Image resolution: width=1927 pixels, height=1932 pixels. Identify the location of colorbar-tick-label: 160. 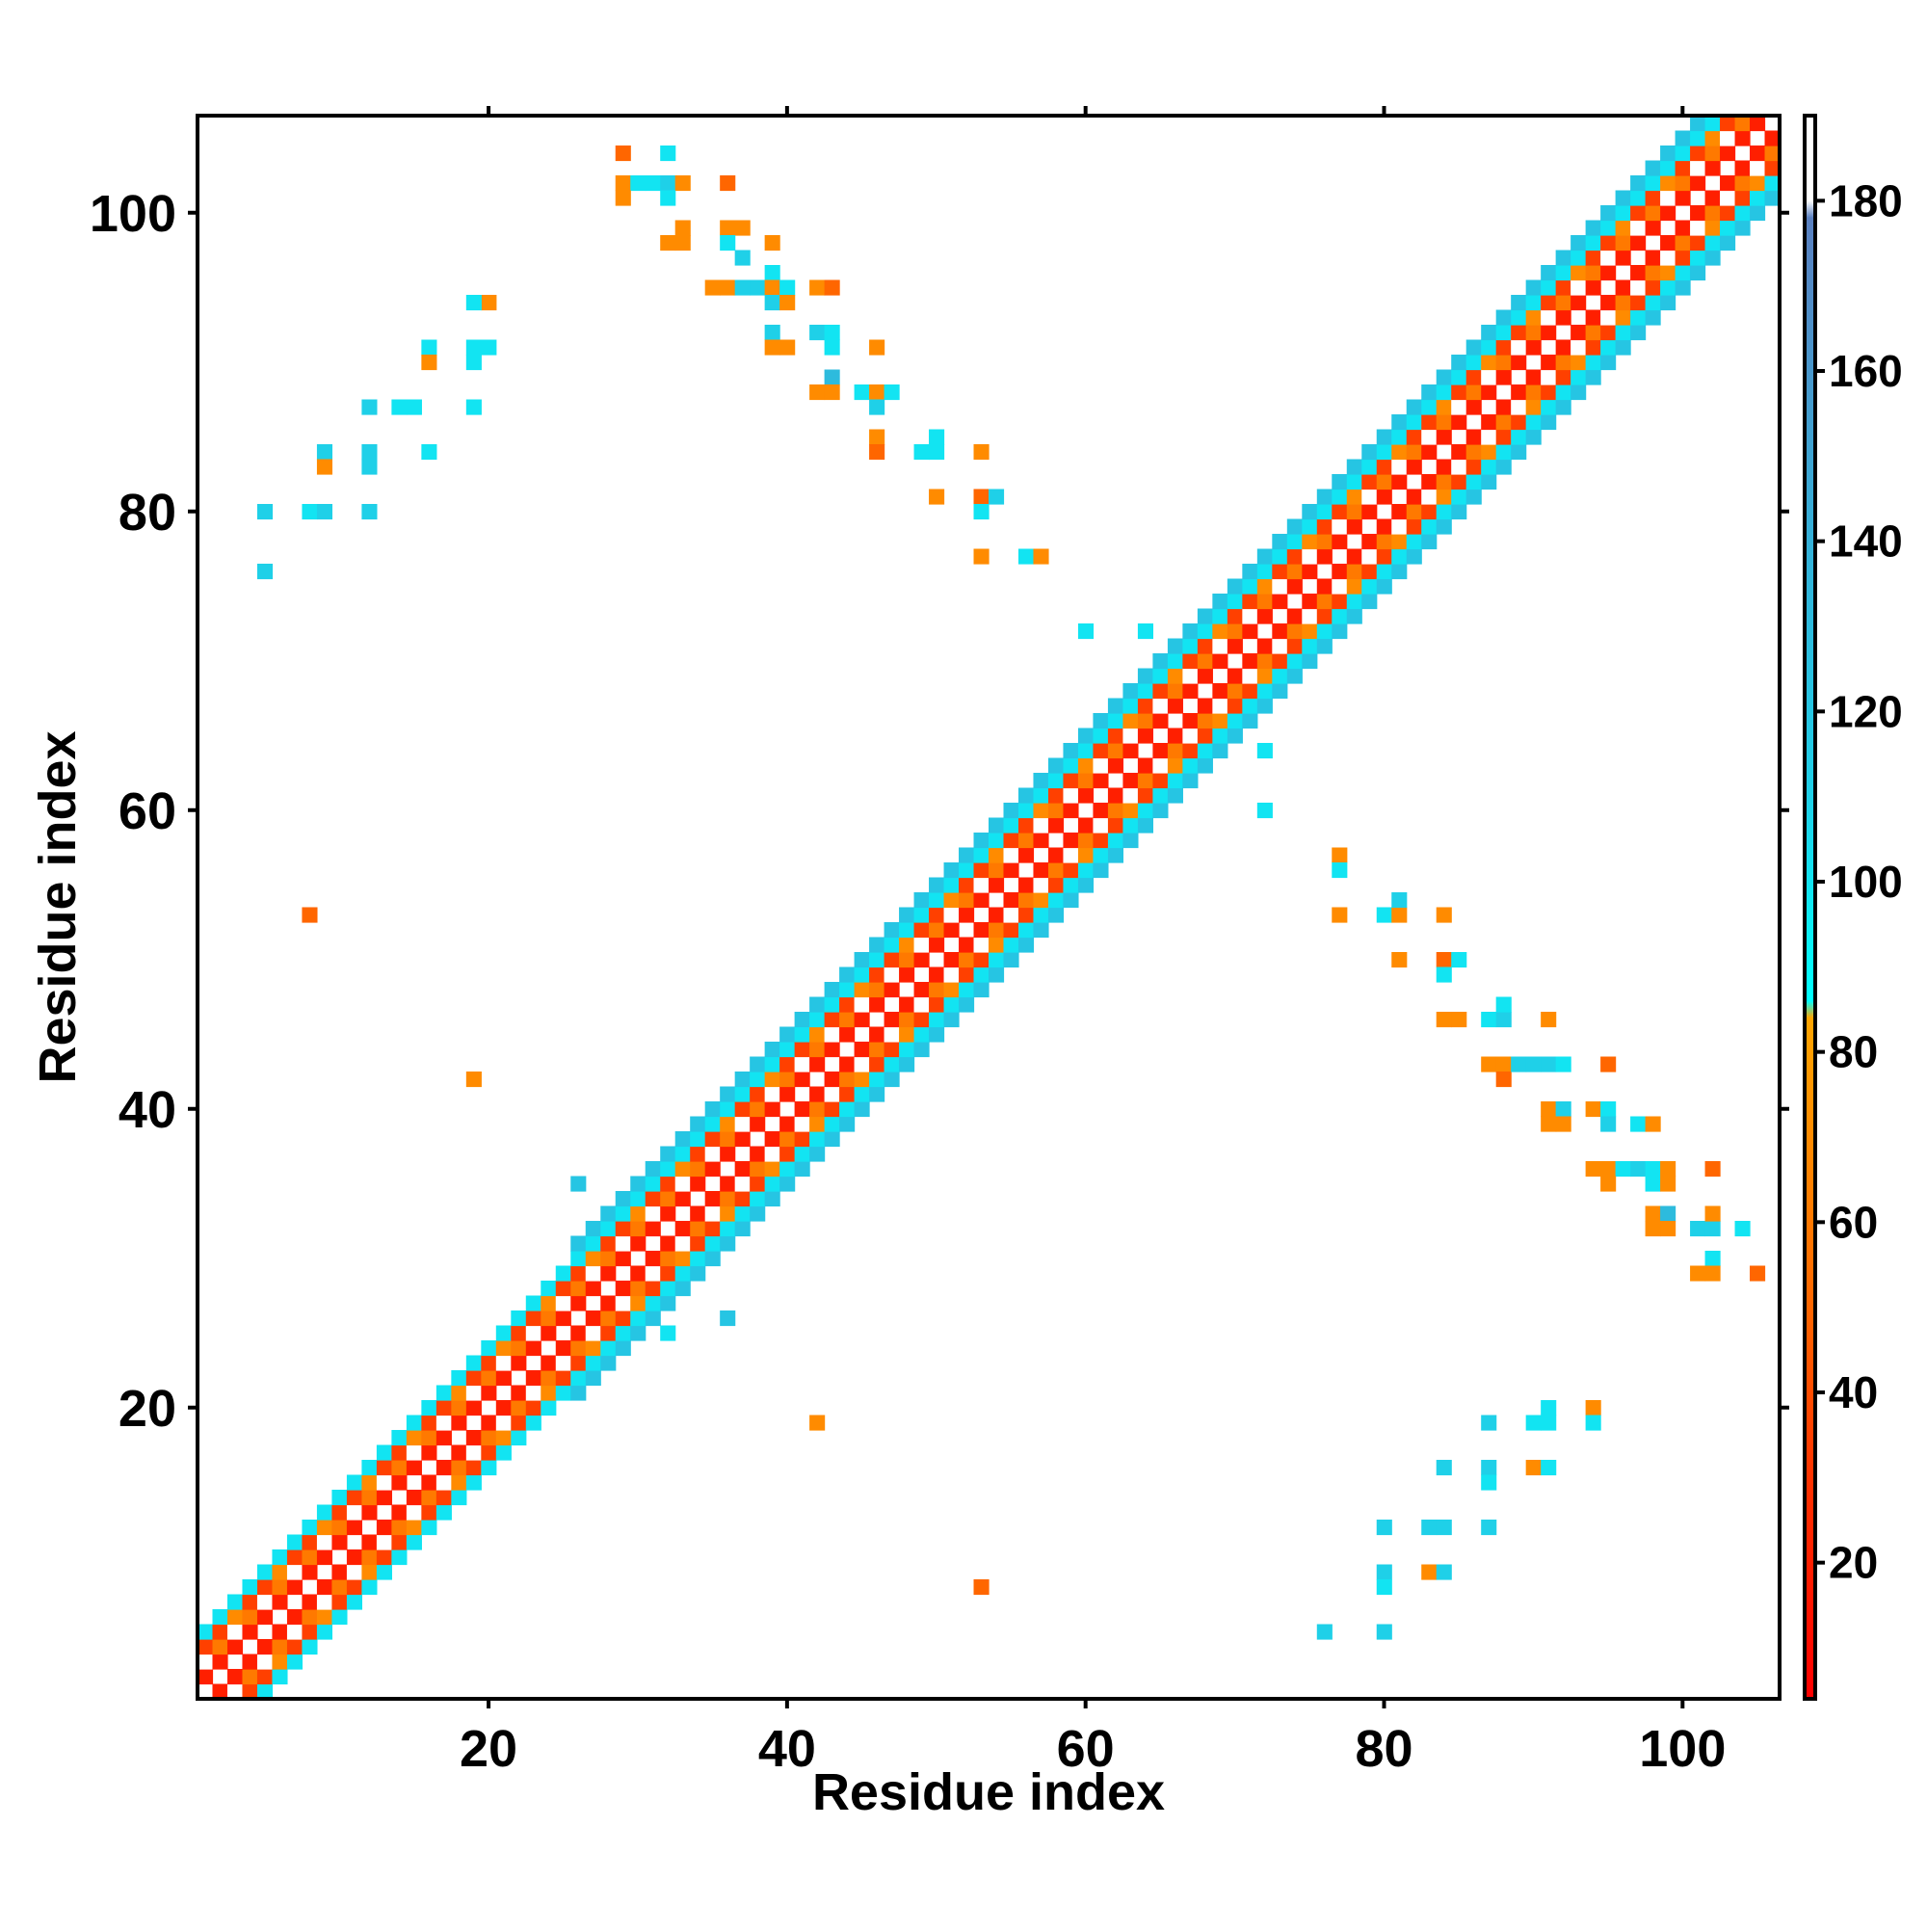
(1866, 371).